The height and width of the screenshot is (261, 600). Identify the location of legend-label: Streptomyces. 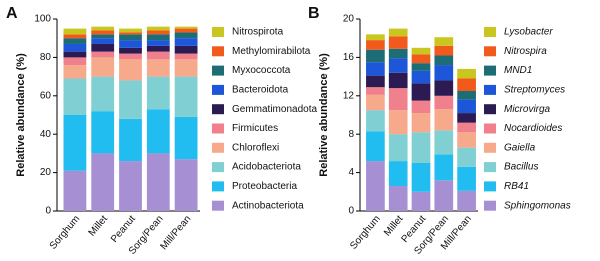
(534, 90).